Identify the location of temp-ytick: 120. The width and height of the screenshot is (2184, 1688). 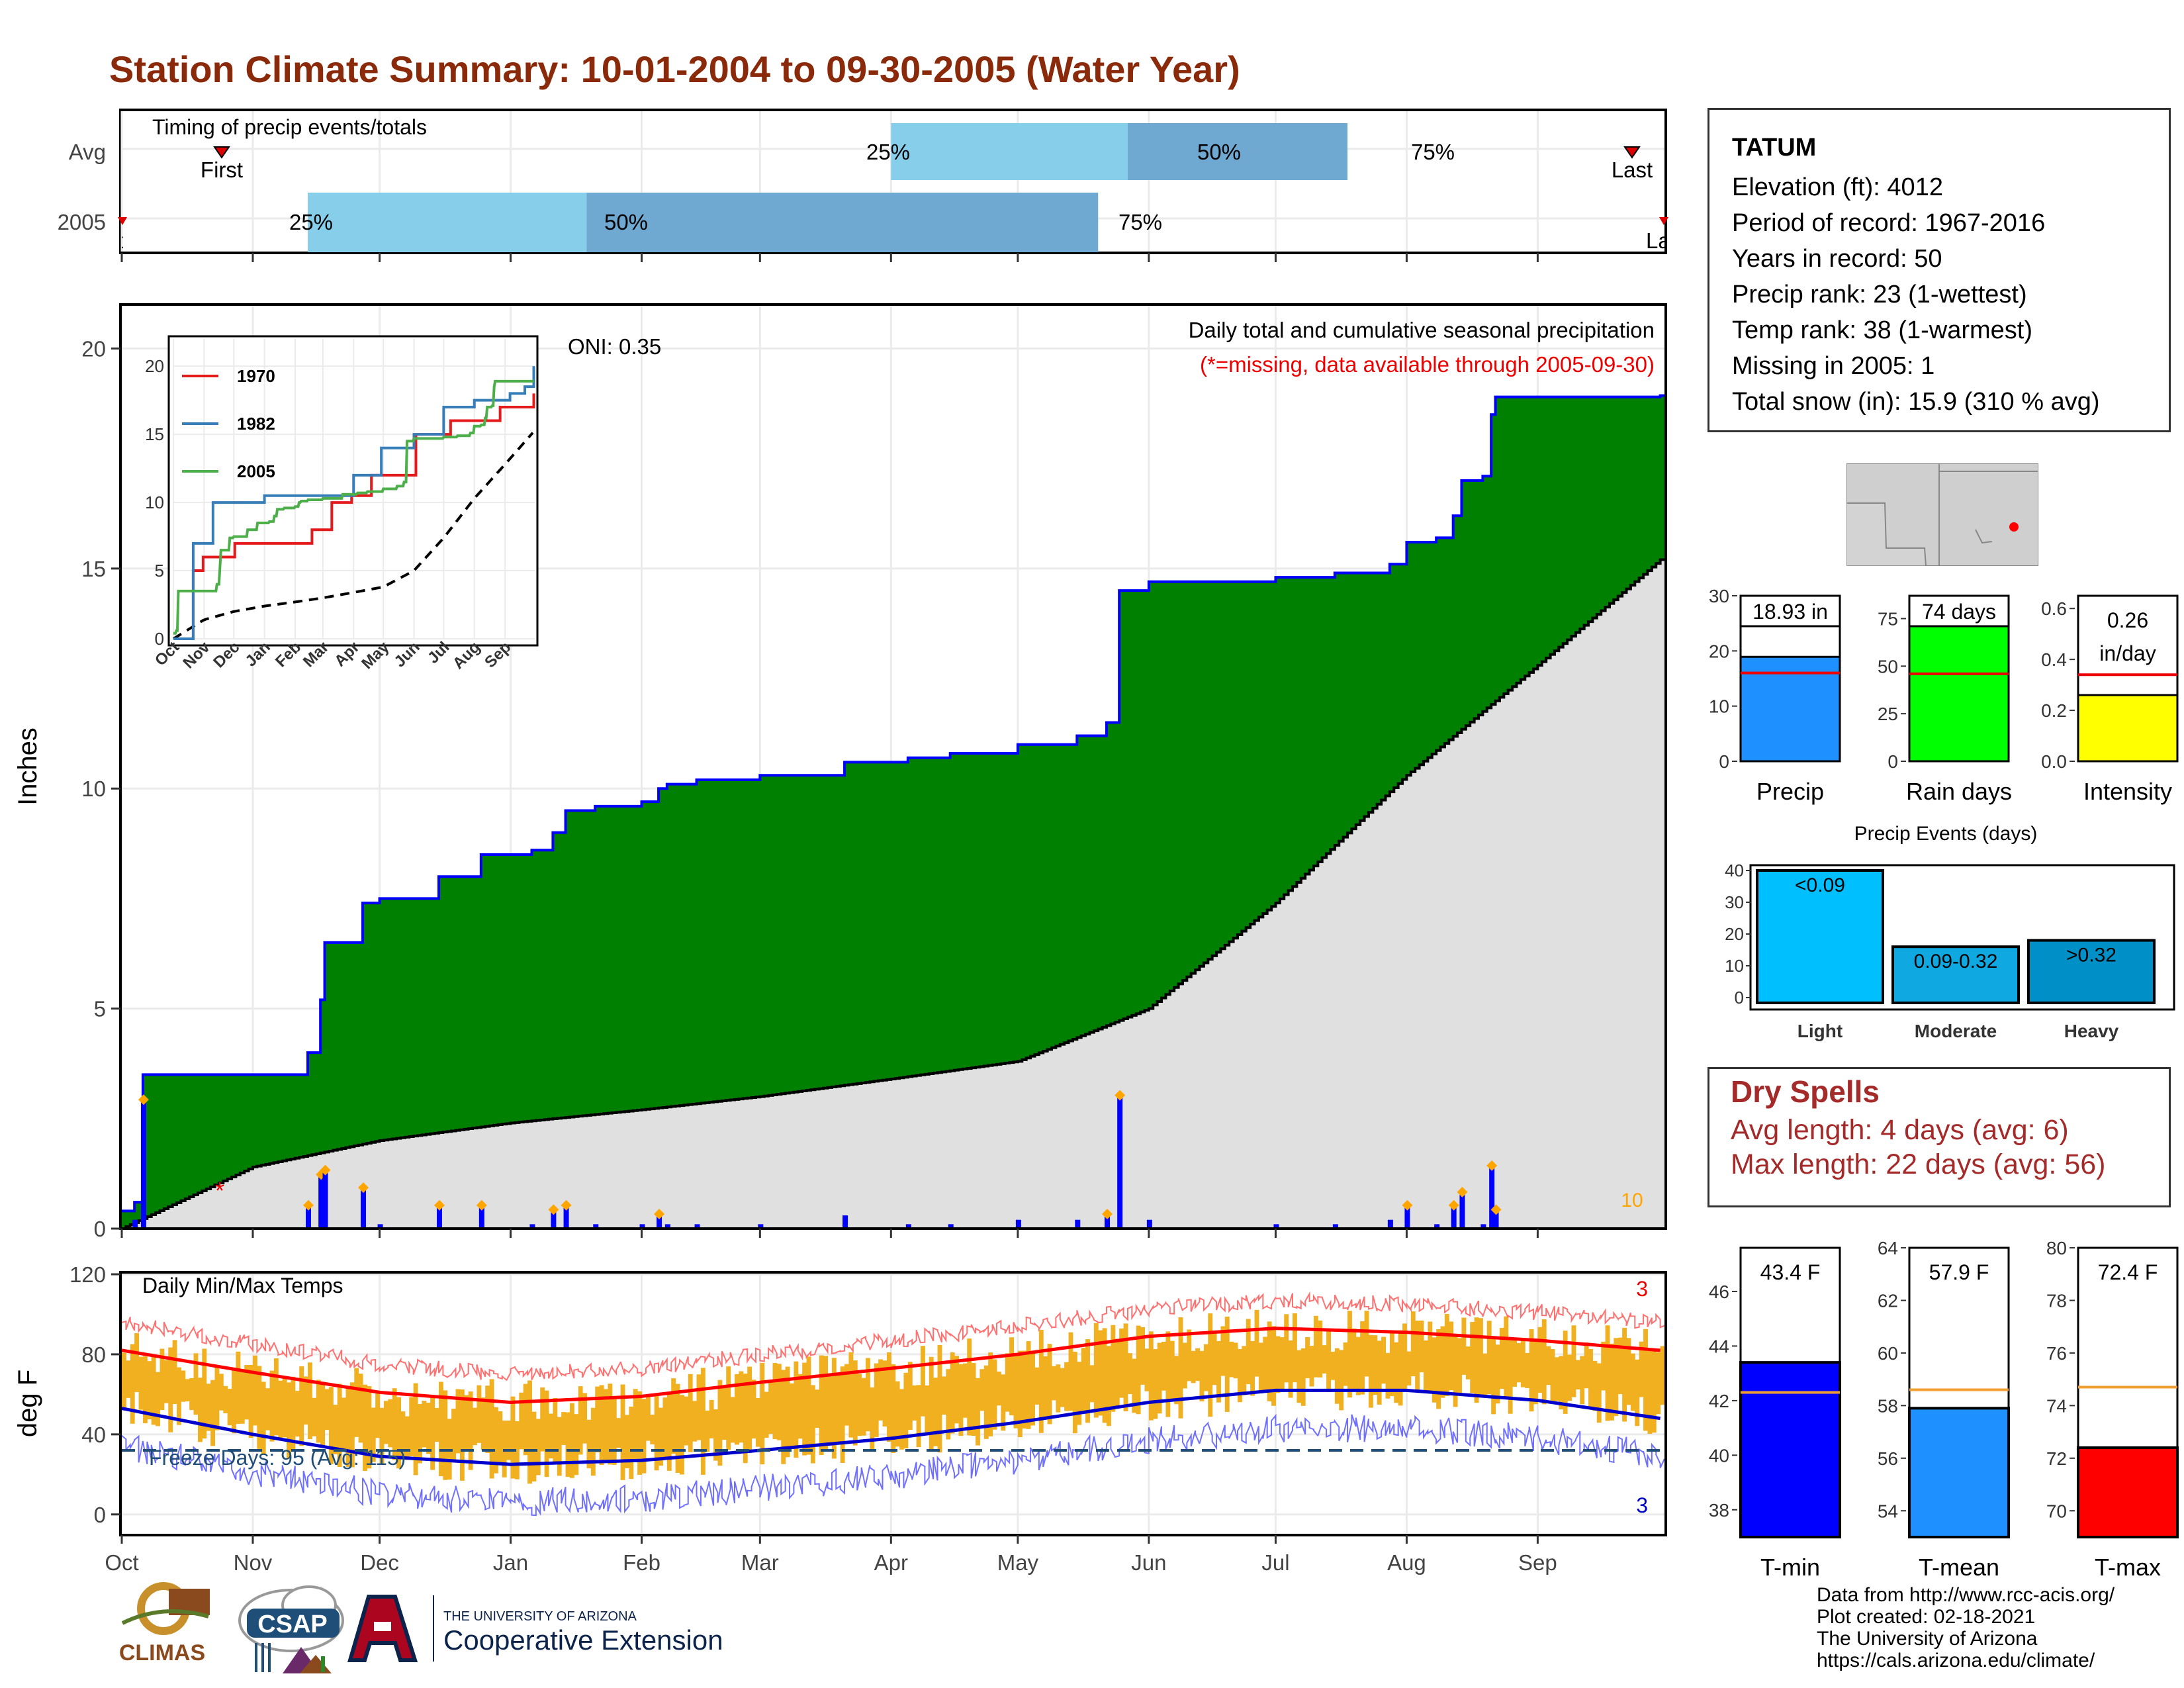
(87, 1274).